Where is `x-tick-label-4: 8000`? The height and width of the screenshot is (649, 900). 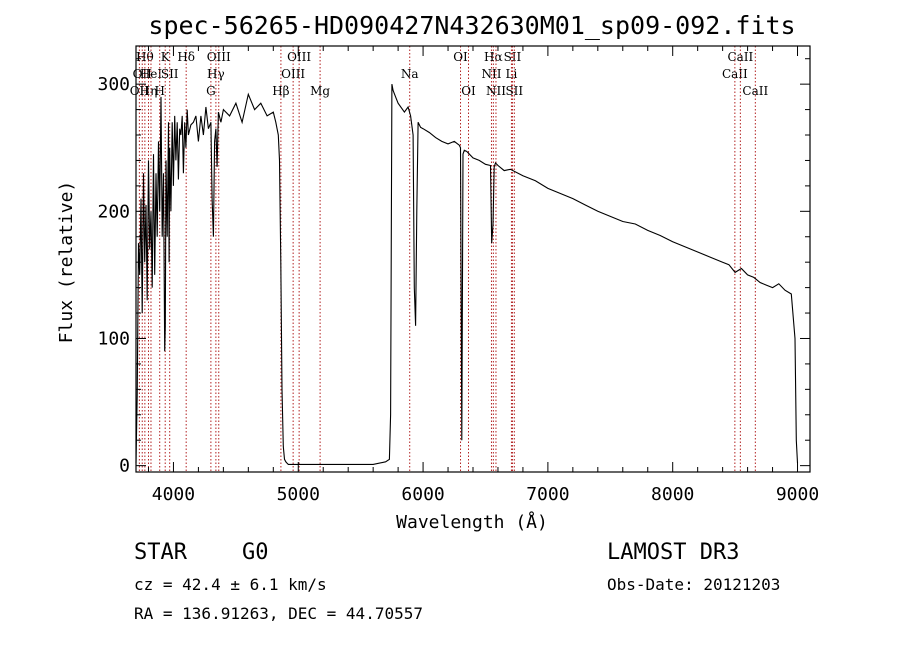
x-tick-label-4: 8000 is located at coordinates (672, 494).